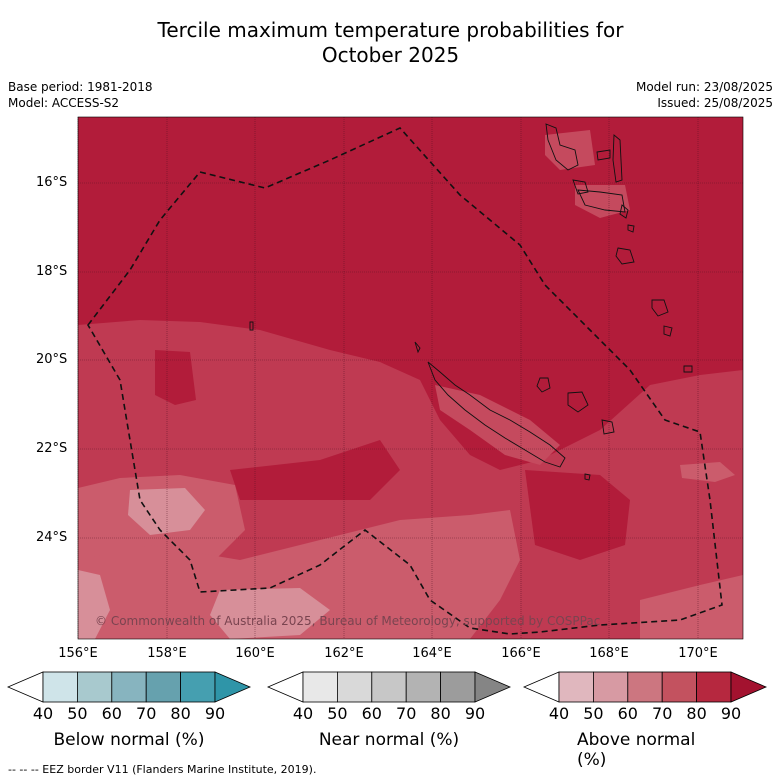 Image resolution: width=781 pixels, height=781 pixels. I want to click on lat-label-20s: 20°S, so click(52, 359).